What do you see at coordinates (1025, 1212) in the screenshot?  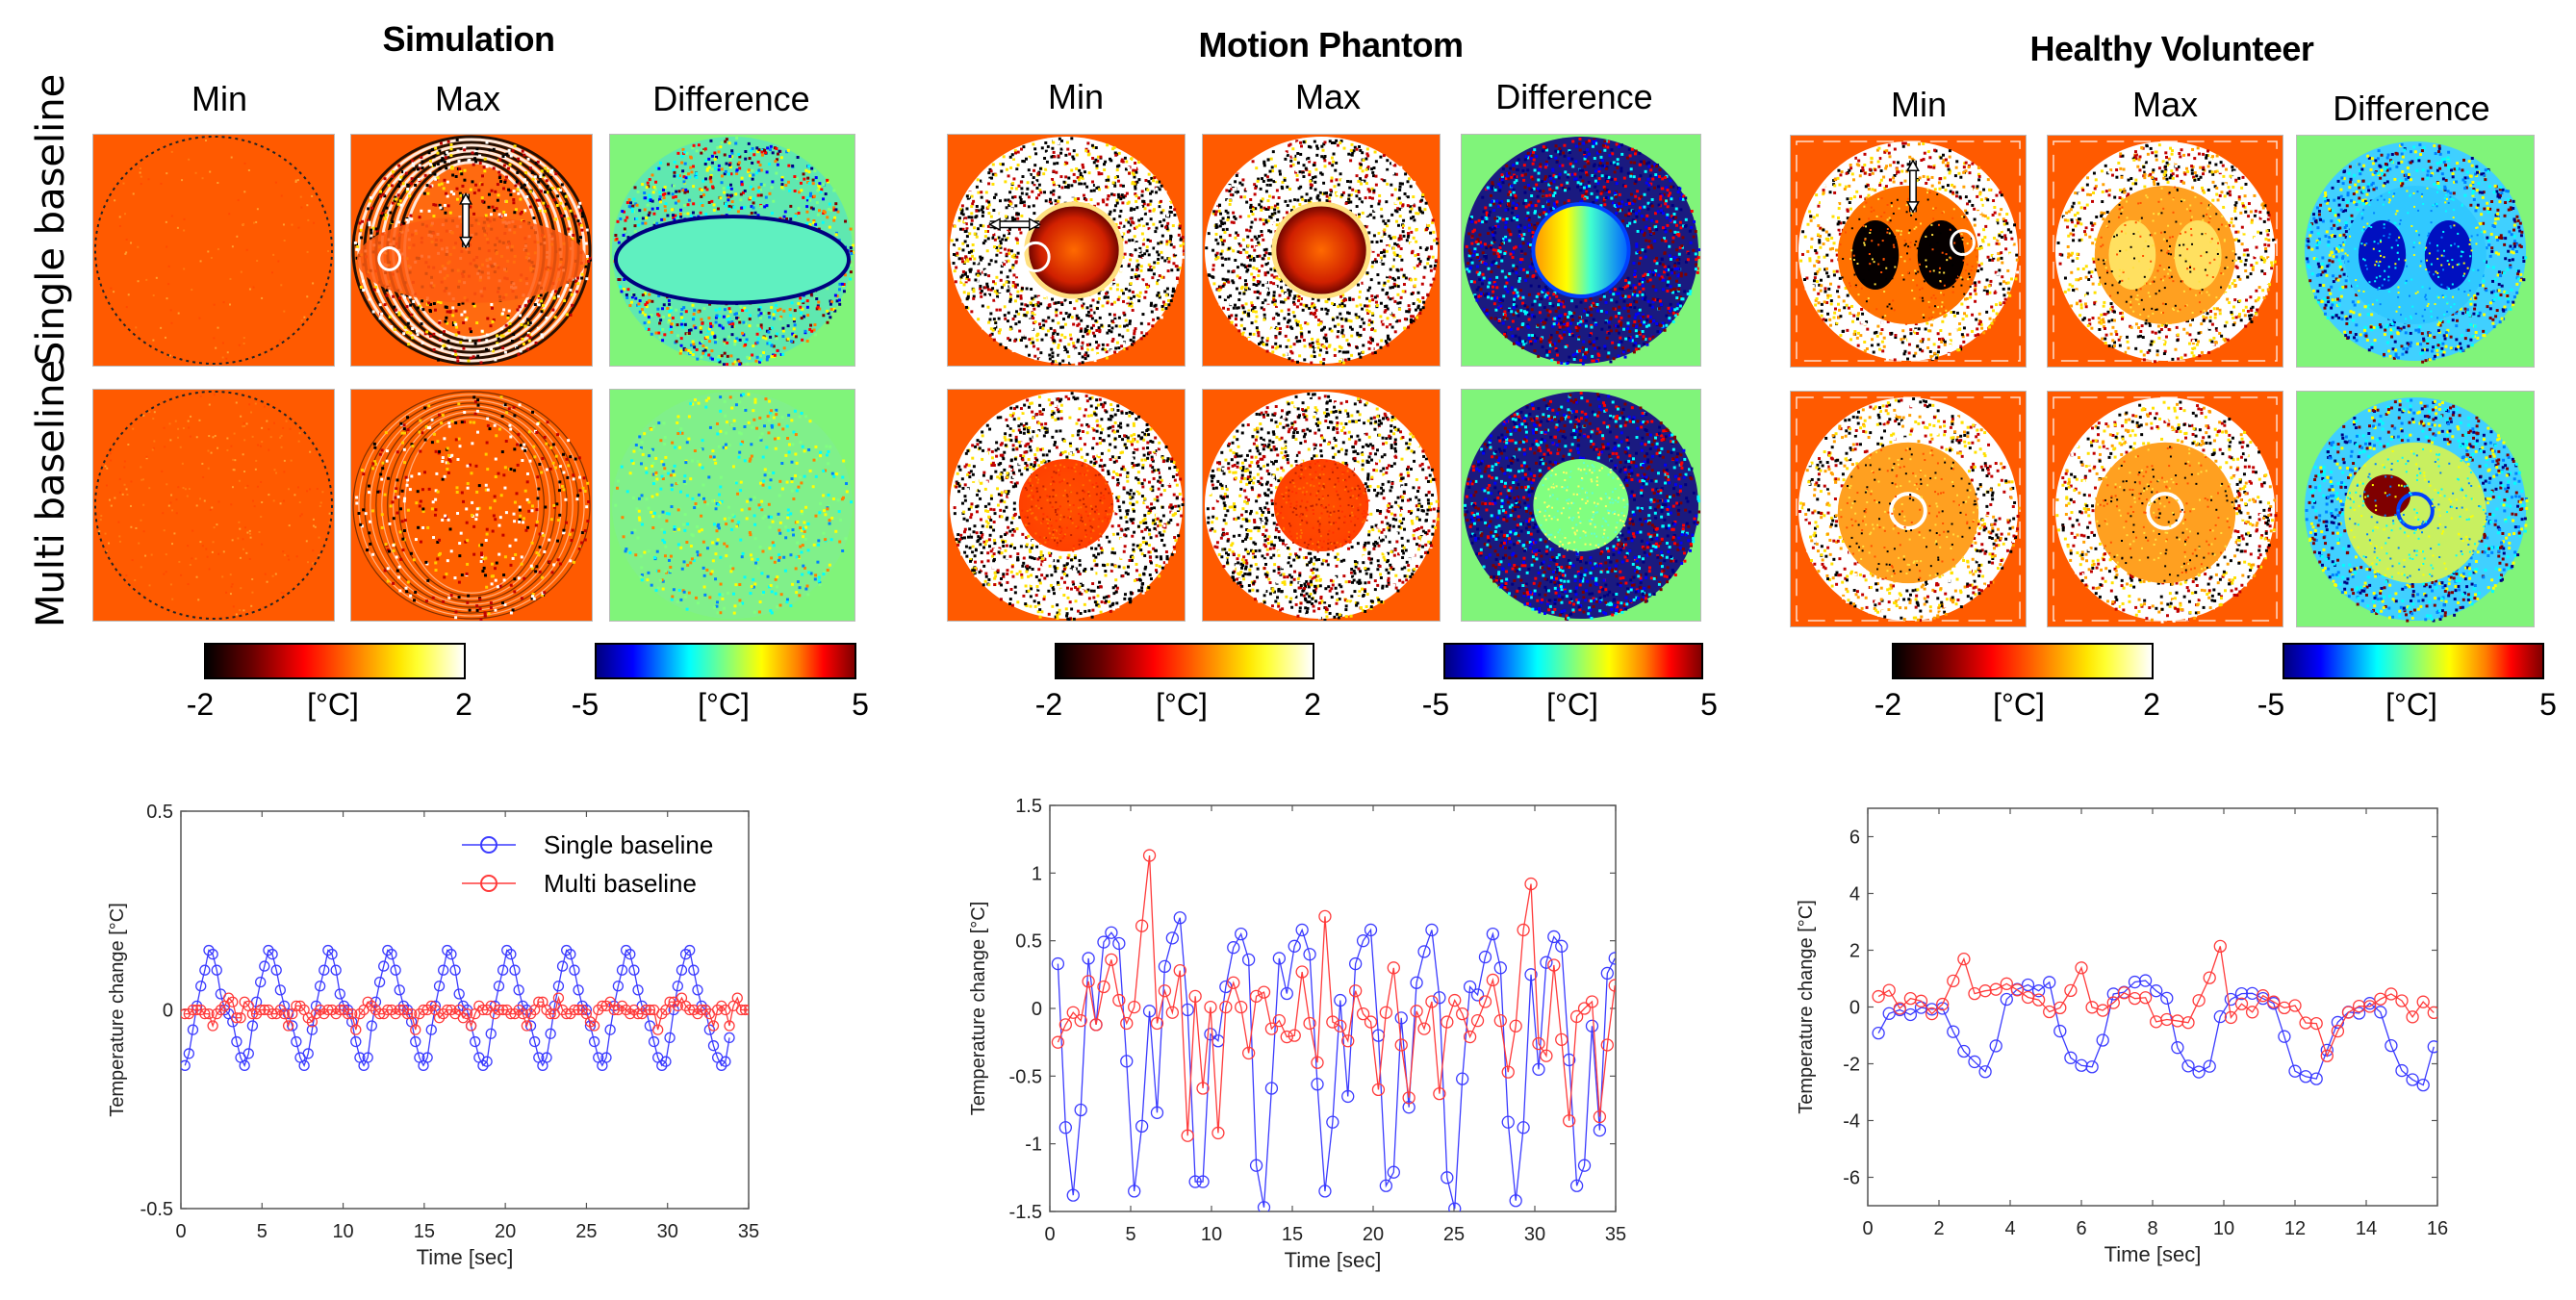 I see `y-tick-label: -1.5` at bounding box center [1025, 1212].